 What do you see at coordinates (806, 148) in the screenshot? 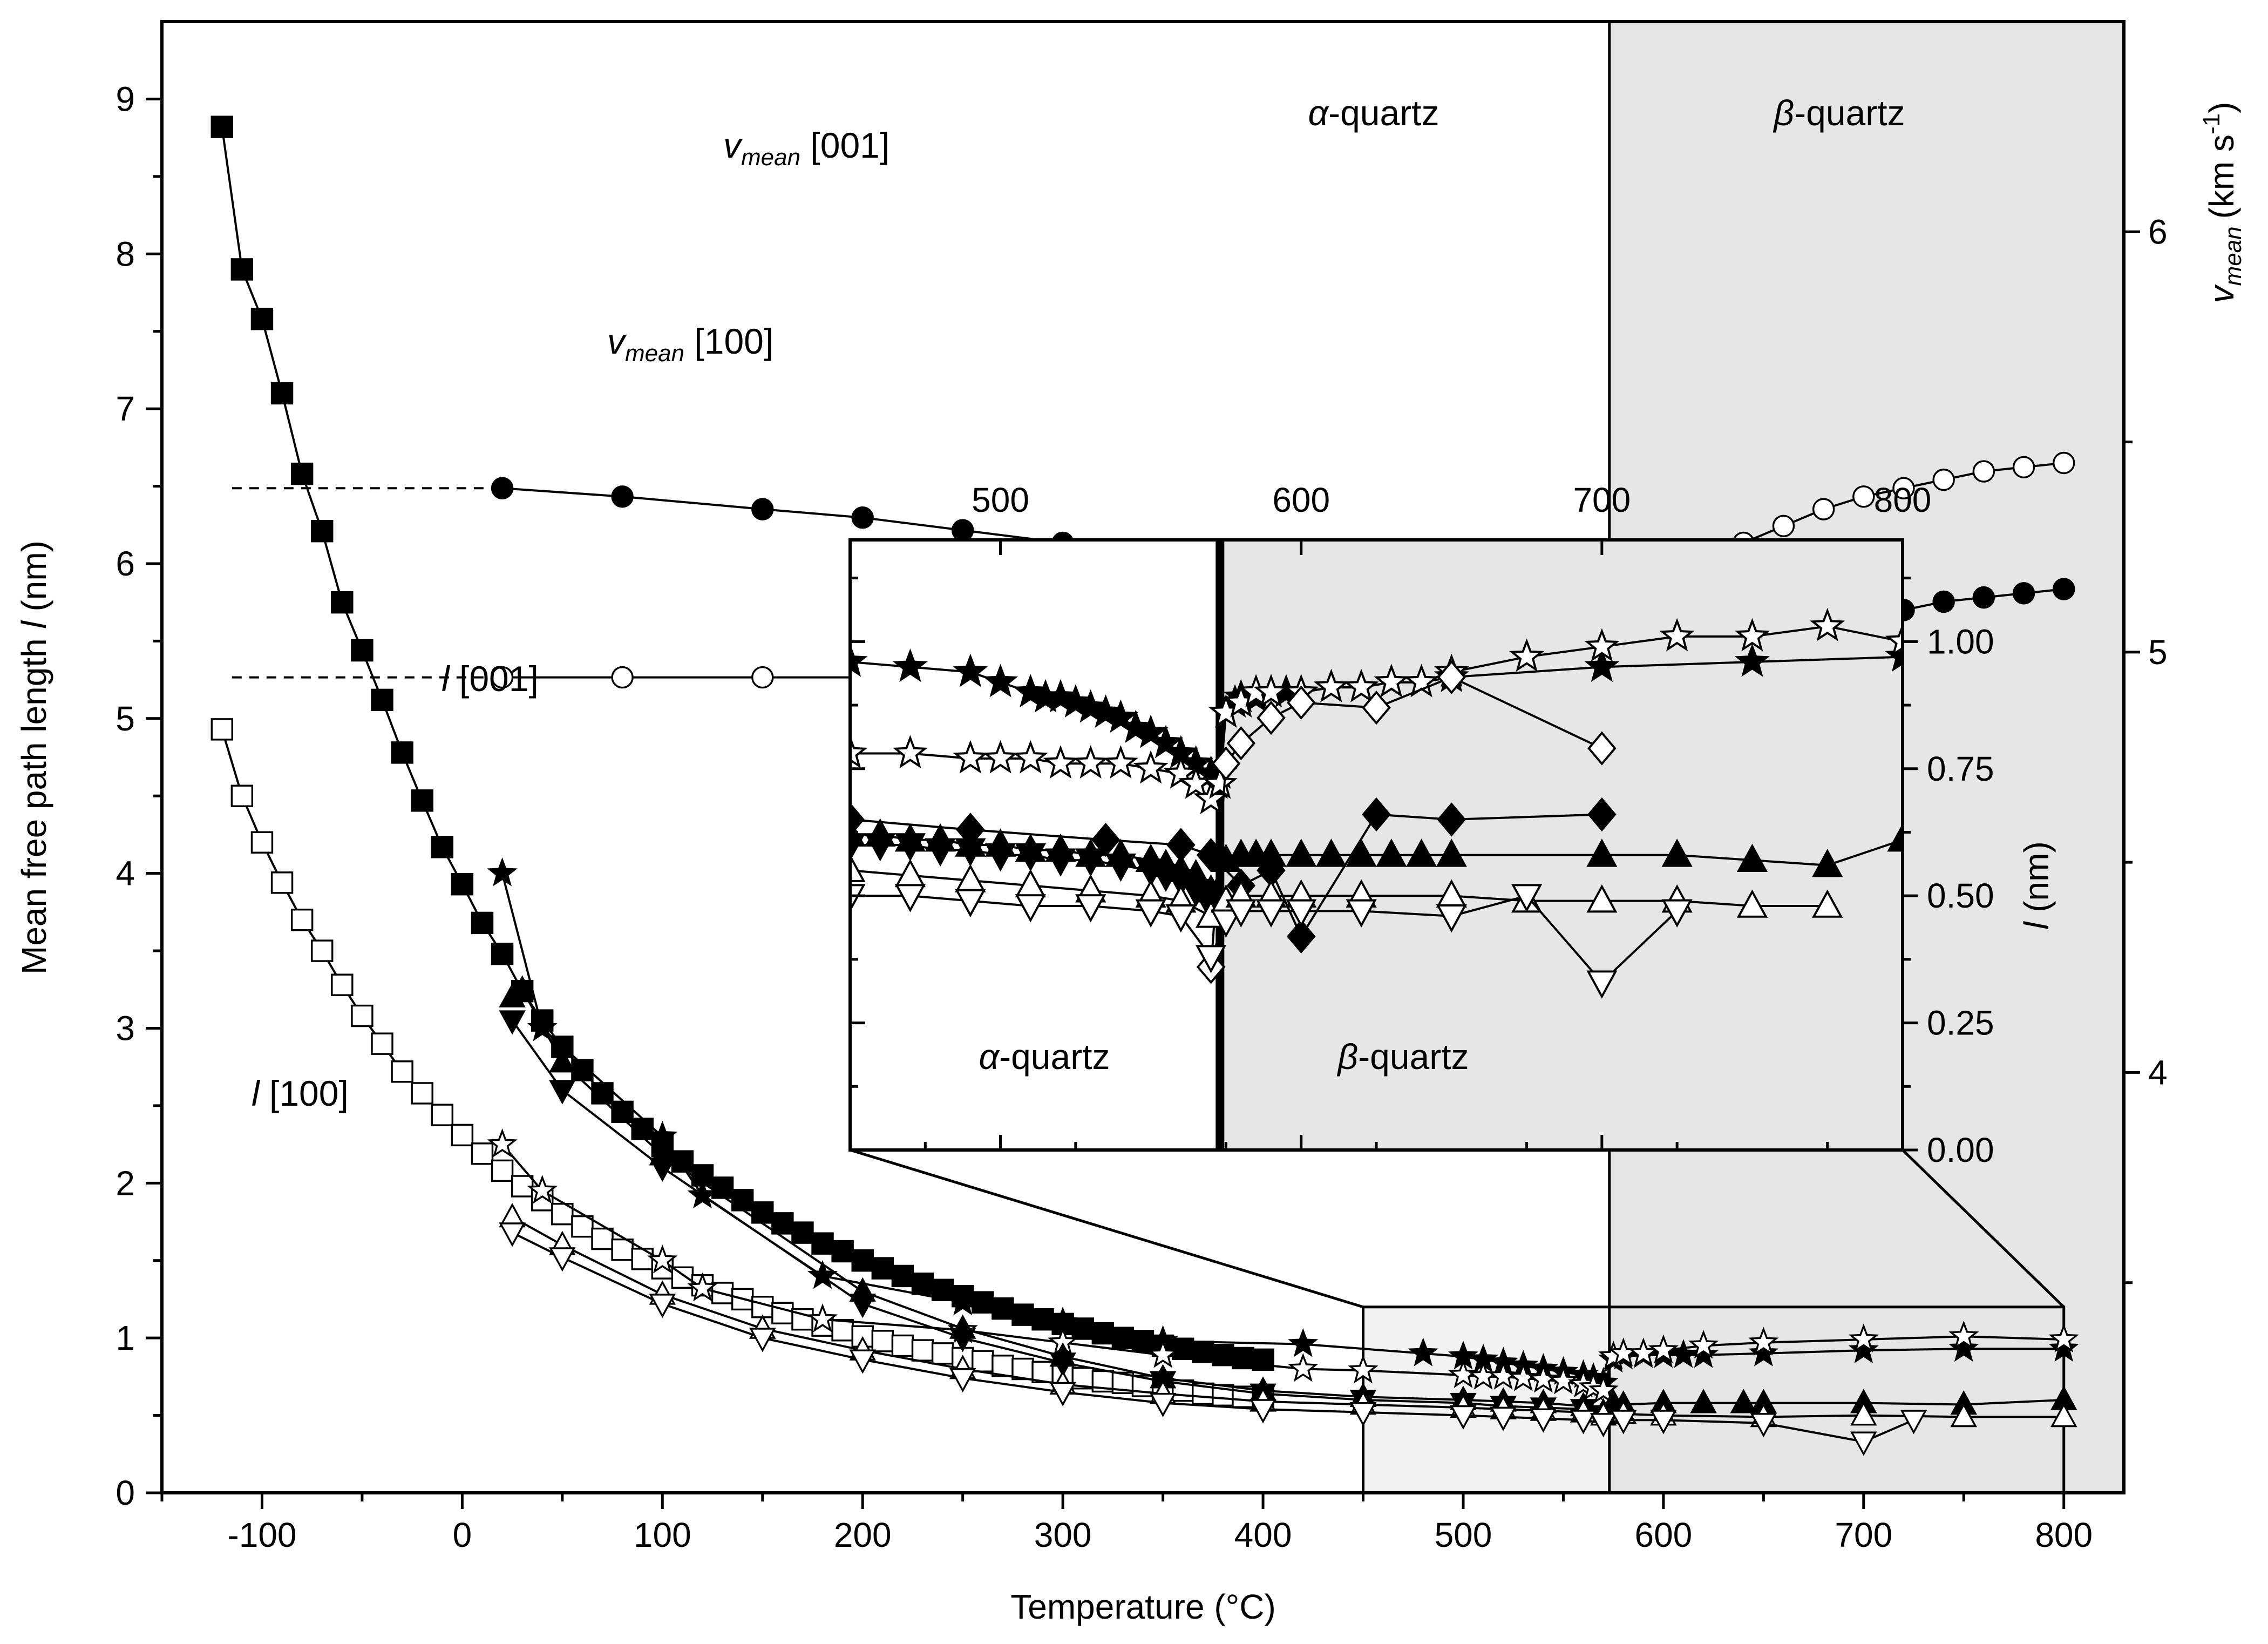
I see `annotation-vmean-001: vmean [001]` at bounding box center [806, 148].